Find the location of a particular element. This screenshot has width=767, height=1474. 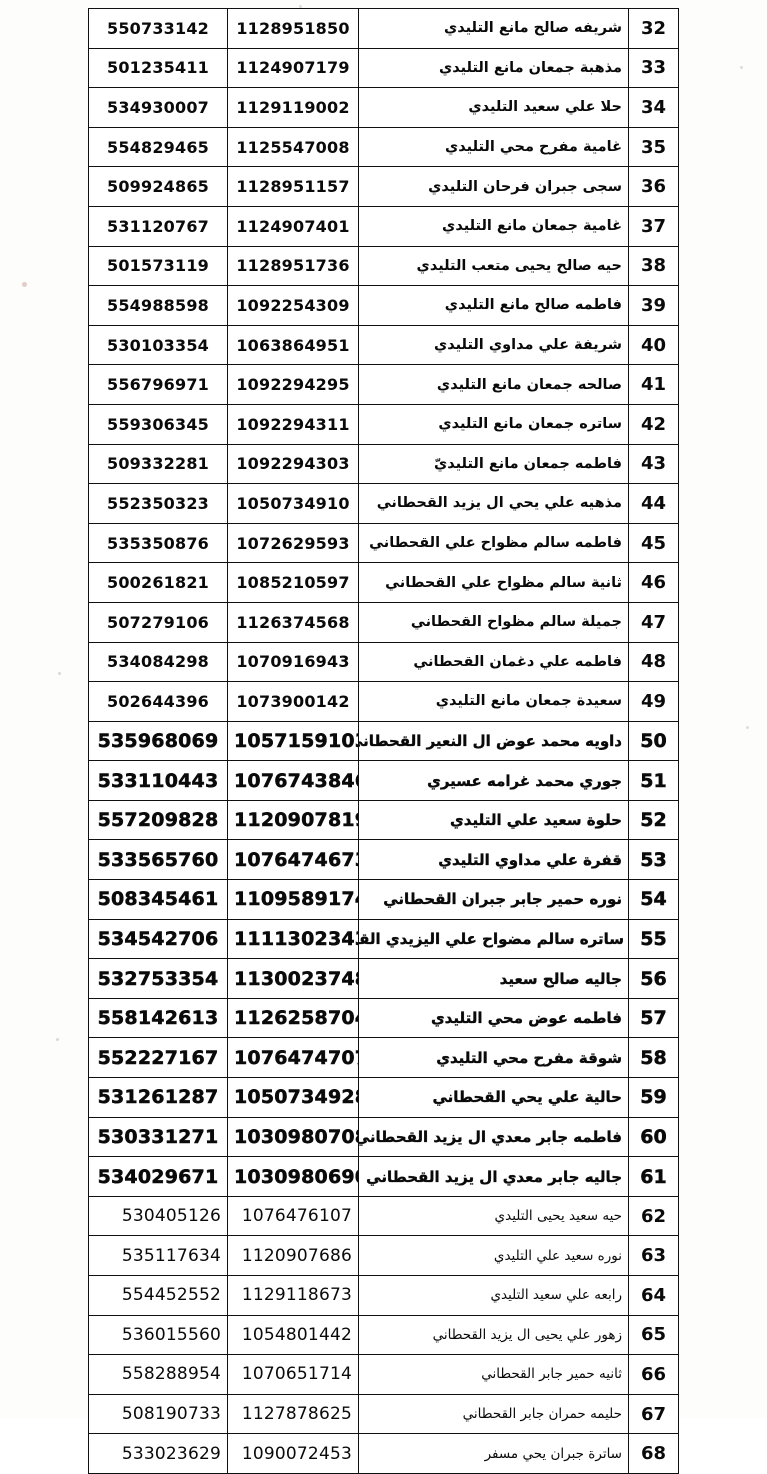

cell-mobile-number: 534084298 is located at coordinates (158, 662).